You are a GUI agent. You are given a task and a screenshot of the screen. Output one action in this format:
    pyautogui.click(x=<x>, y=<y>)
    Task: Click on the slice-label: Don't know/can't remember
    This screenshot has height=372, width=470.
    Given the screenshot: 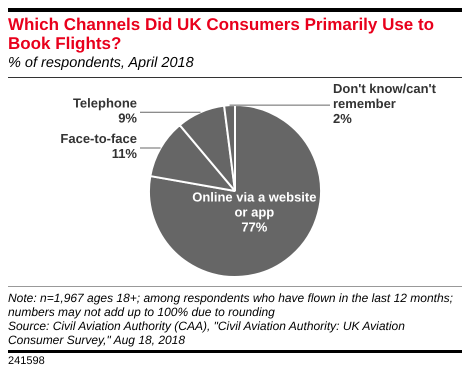 What is the action you would take?
    pyautogui.click(x=385, y=95)
    